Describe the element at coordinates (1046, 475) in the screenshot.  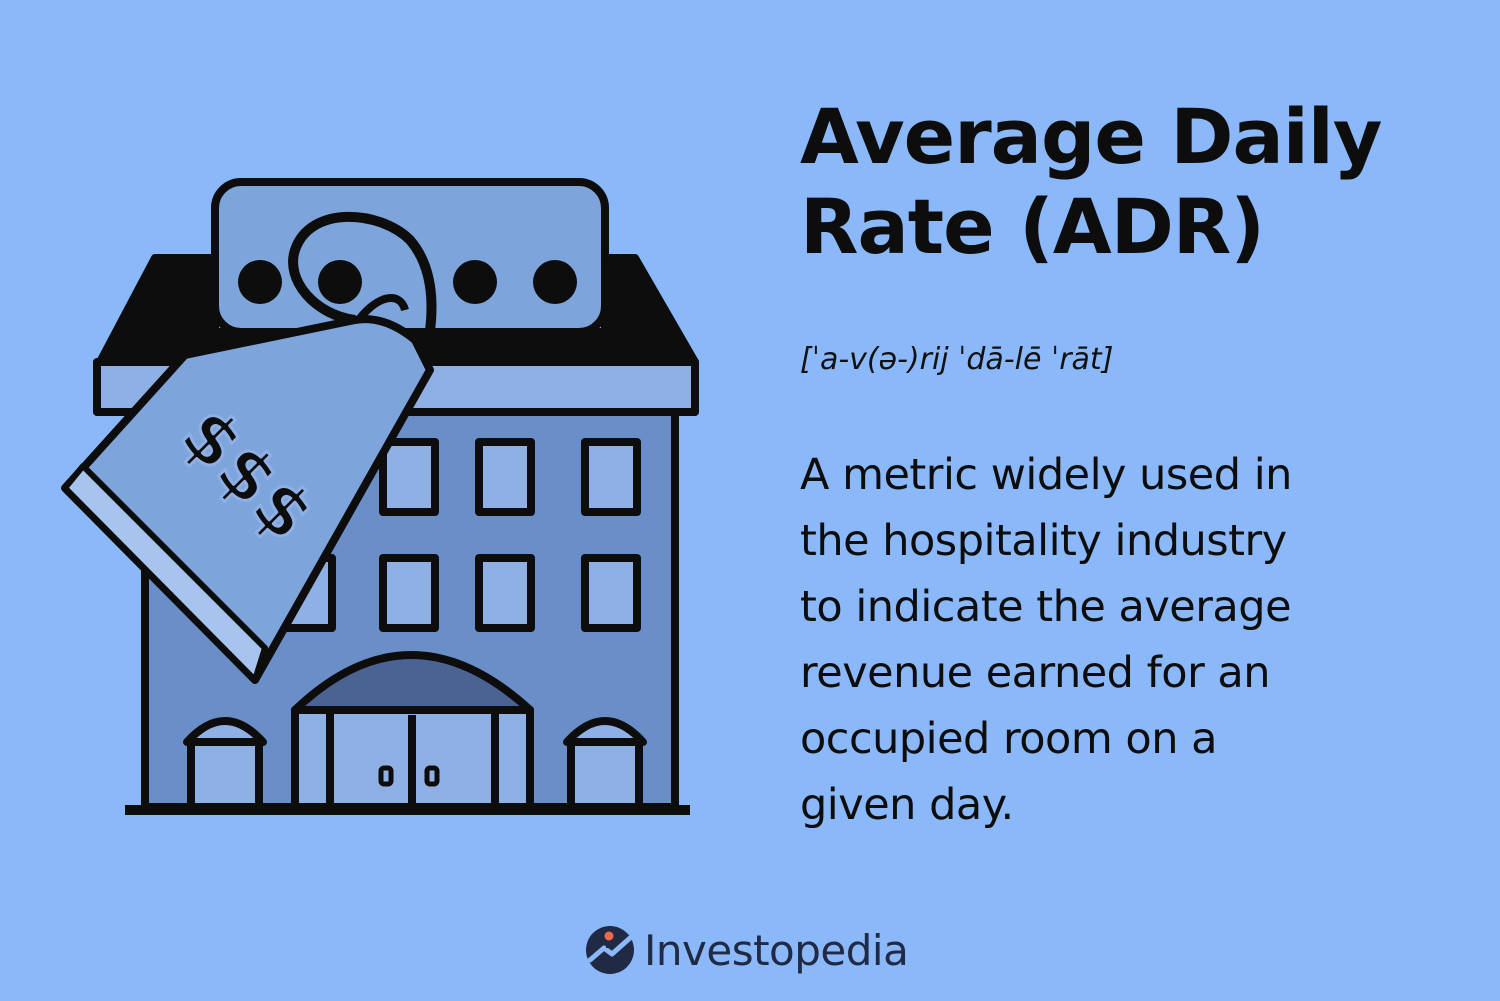
I see `definition-line: A metric widely used in` at that location.